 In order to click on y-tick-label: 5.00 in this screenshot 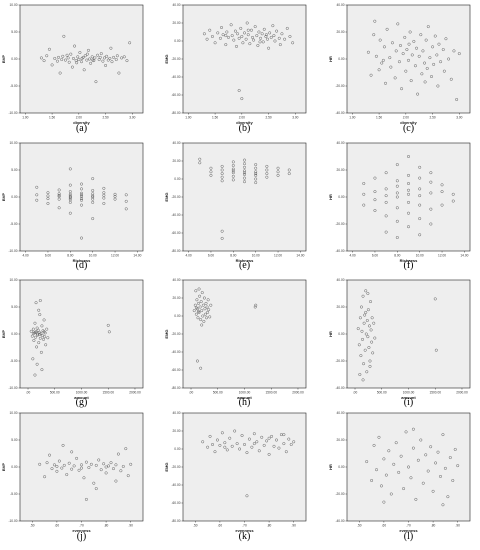, I will do `click(14, 32)`.